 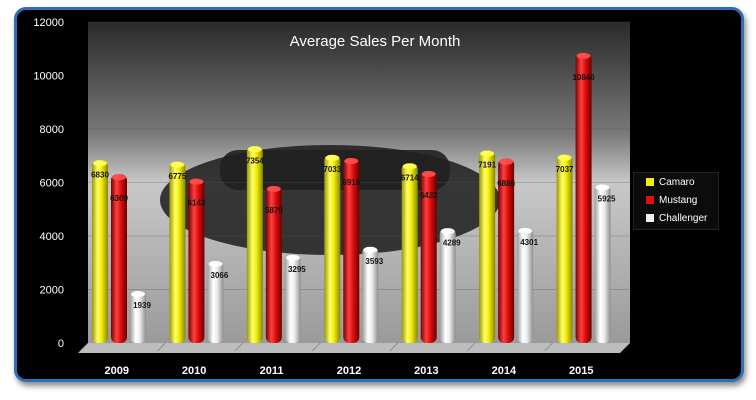 I want to click on bar-camaro-2015, so click(x=564, y=248).